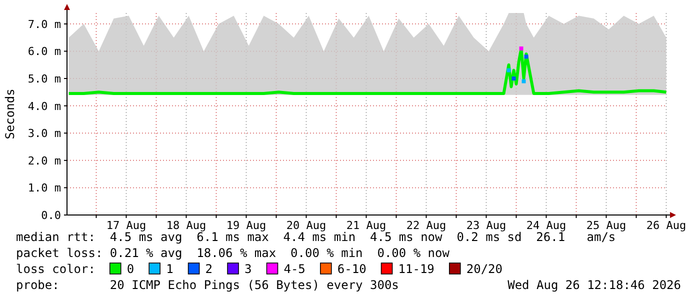 The image size is (697, 297). What do you see at coordinates (594, 285) in the screenshot?
I see `text: Wed Aug 26 12:18:46 2026` at bounding box center [594, 285].